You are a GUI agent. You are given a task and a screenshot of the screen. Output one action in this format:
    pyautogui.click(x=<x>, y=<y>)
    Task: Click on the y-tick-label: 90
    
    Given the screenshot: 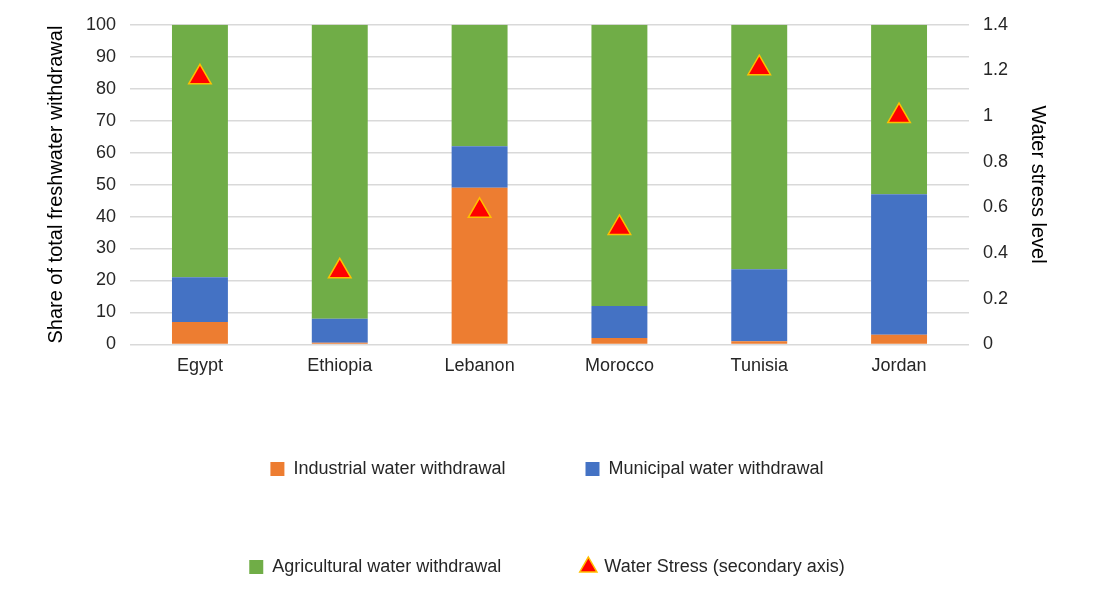 What is the action you would take?
    pyautogui.click(x=106, y=55)
    